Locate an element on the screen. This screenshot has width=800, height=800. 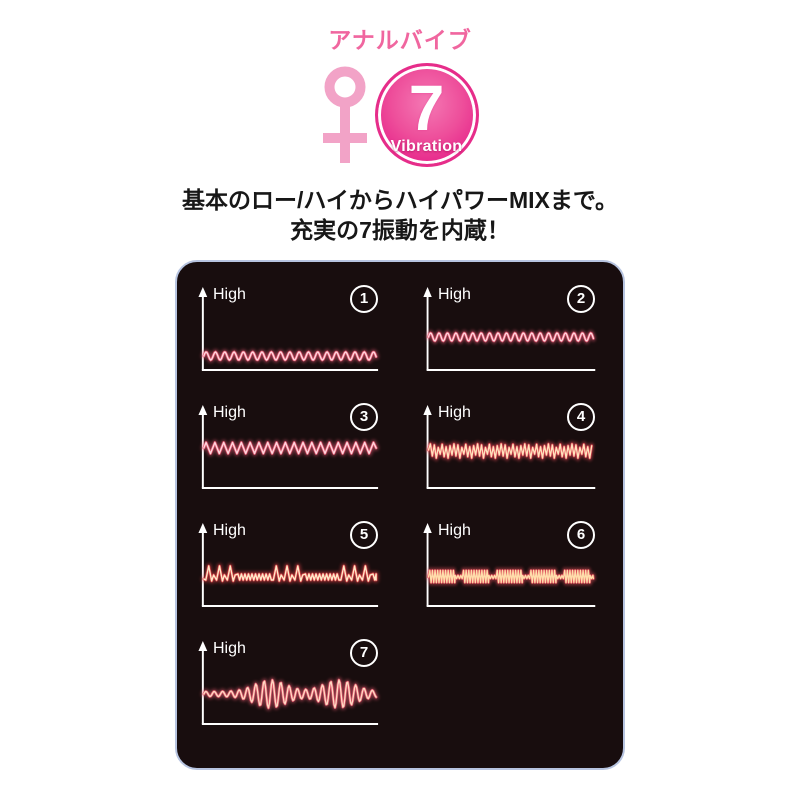
badge-number: 7 is located at coordinates (426, 108).